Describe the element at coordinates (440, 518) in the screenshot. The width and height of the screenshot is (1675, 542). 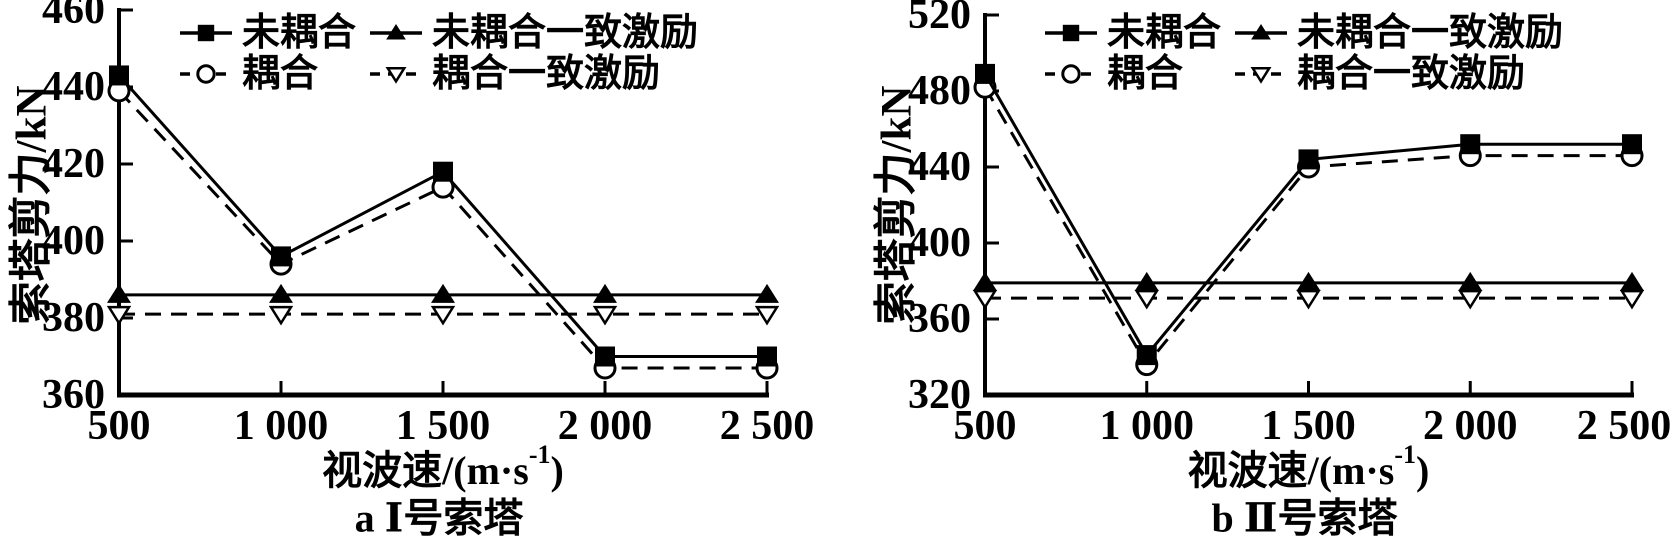
I see `panel-caption: a Ⅰ号索塔` at that location.